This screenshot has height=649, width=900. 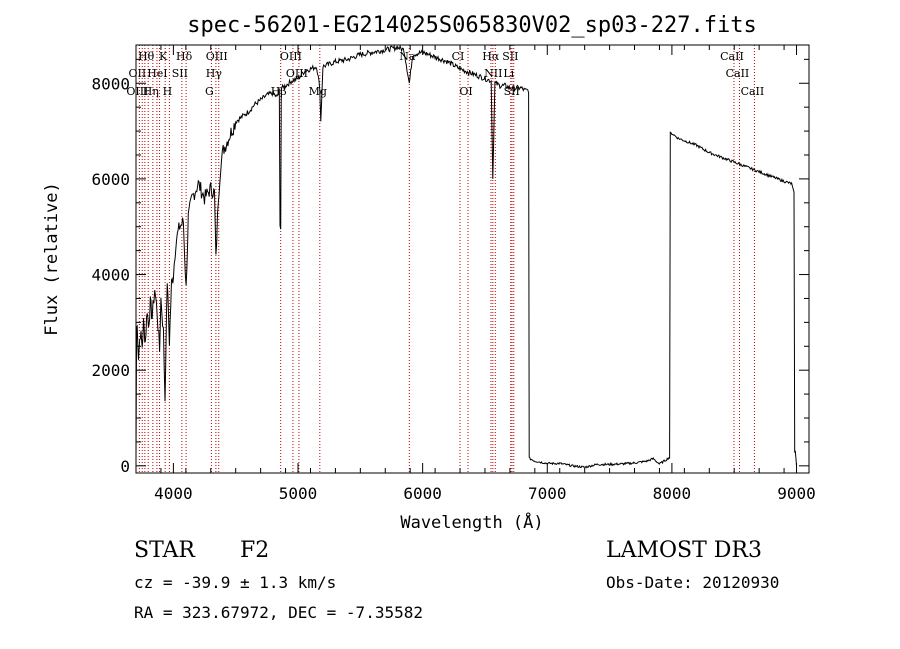 I want to click on line-label: Hη, so click(x=151, y=91).